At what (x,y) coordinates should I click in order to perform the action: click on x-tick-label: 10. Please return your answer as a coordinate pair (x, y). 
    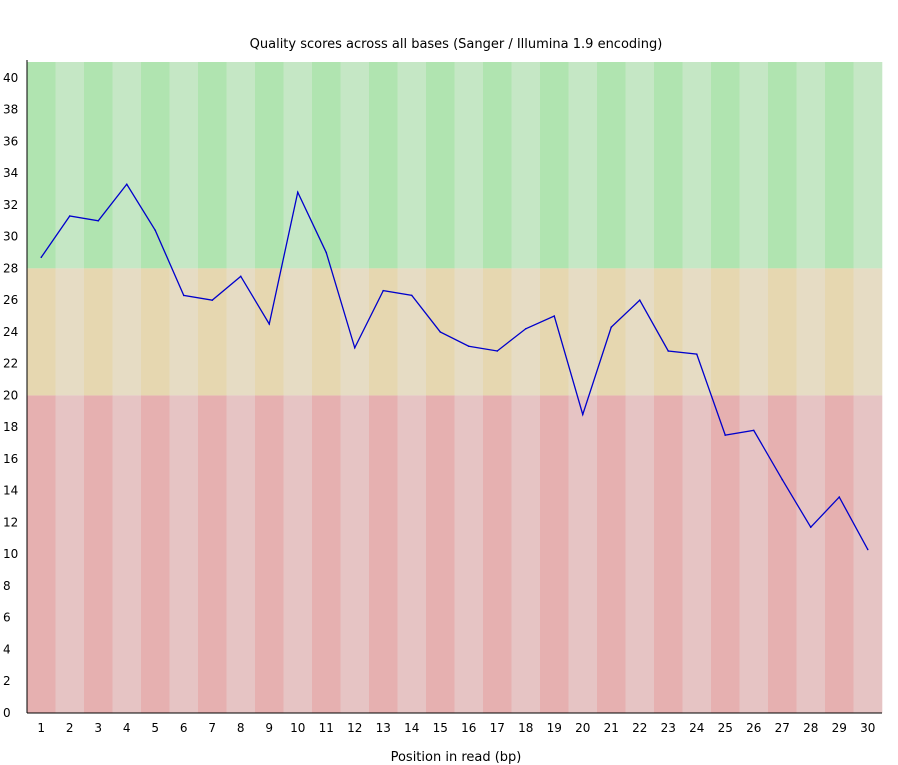
    Looking at the image, I should click on (297, 728).